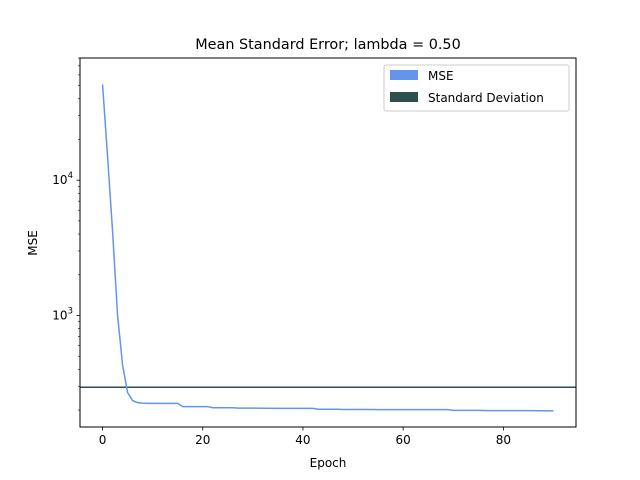 The image size is (640, 480). I want to click on x-axis-label: Epoch, so click(328, 463).